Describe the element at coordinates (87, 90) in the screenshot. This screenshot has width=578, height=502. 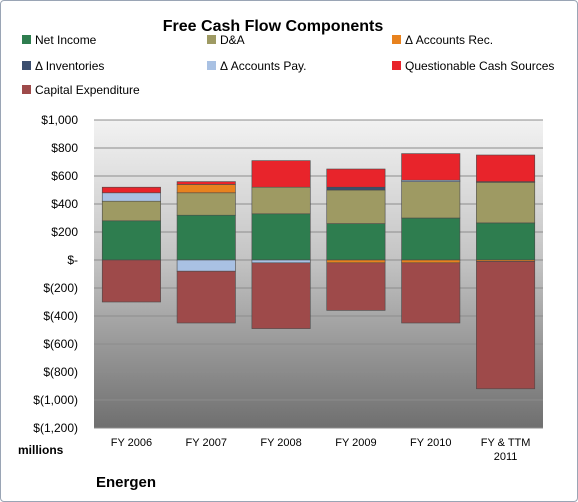
I see `legend-label: Capital Expenditure` at that location.